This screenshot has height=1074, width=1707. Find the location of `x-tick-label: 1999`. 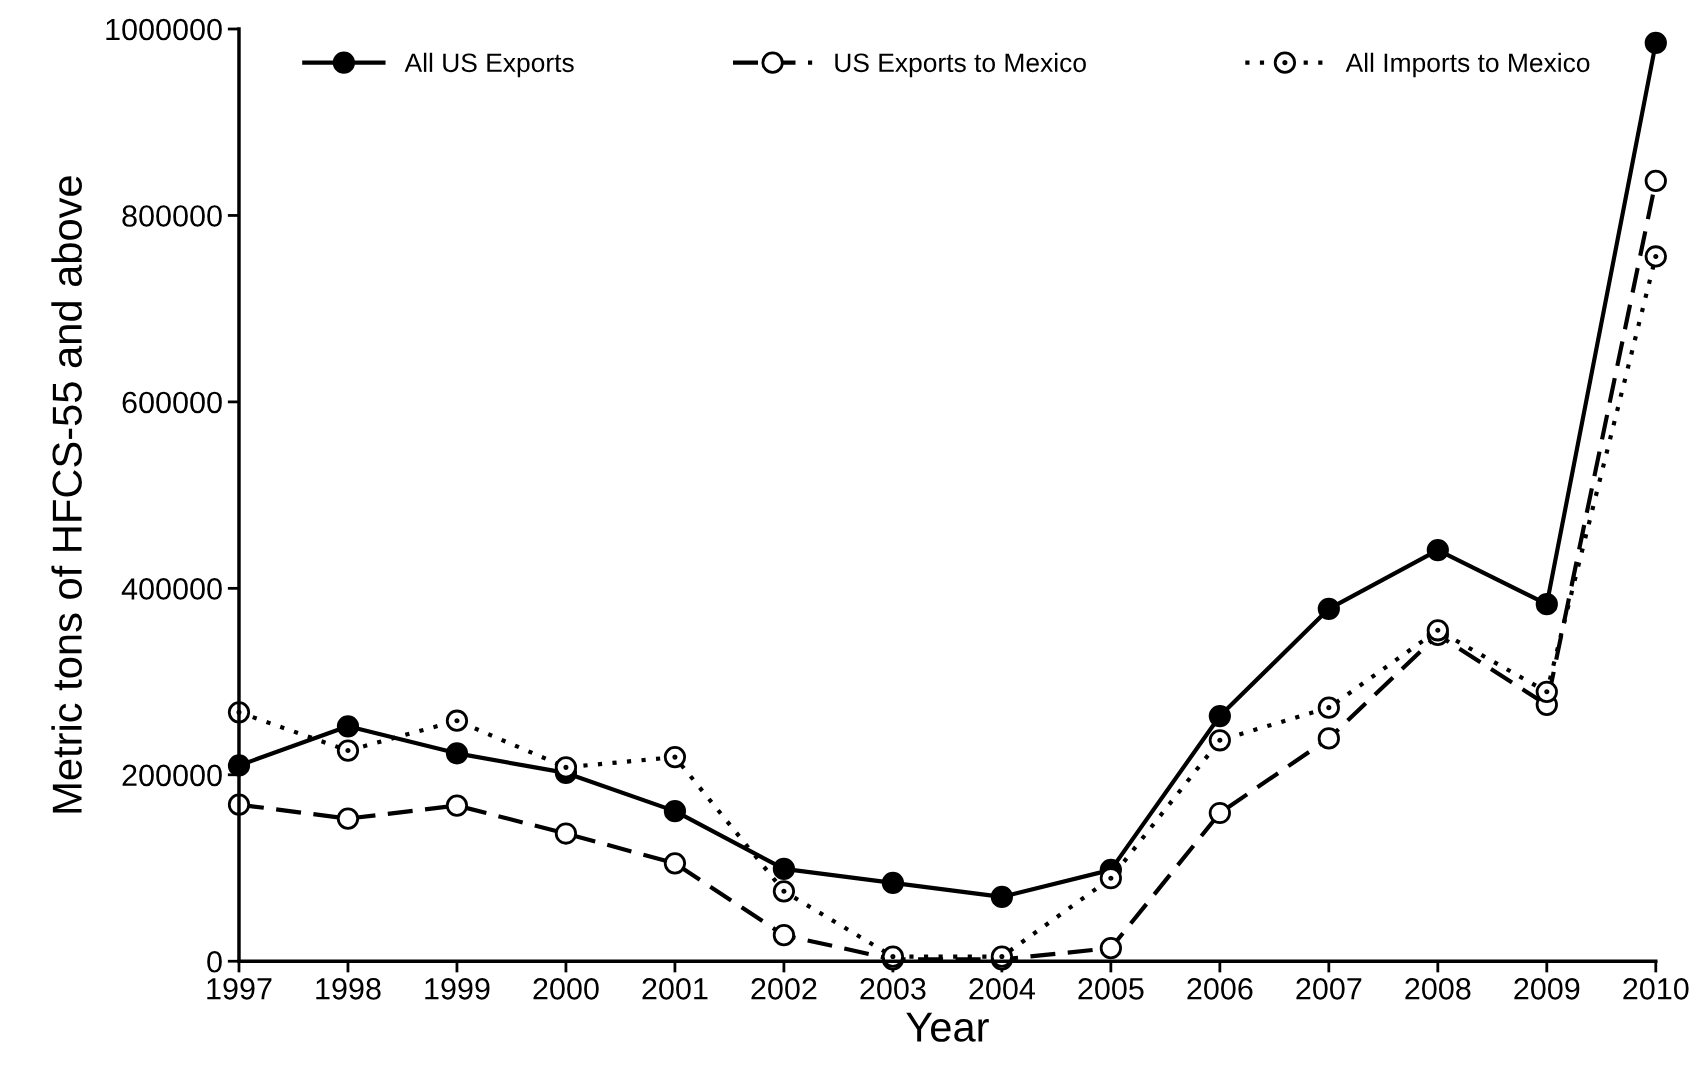

x-tick-label: 1999 is located at coordinates (457, 989).